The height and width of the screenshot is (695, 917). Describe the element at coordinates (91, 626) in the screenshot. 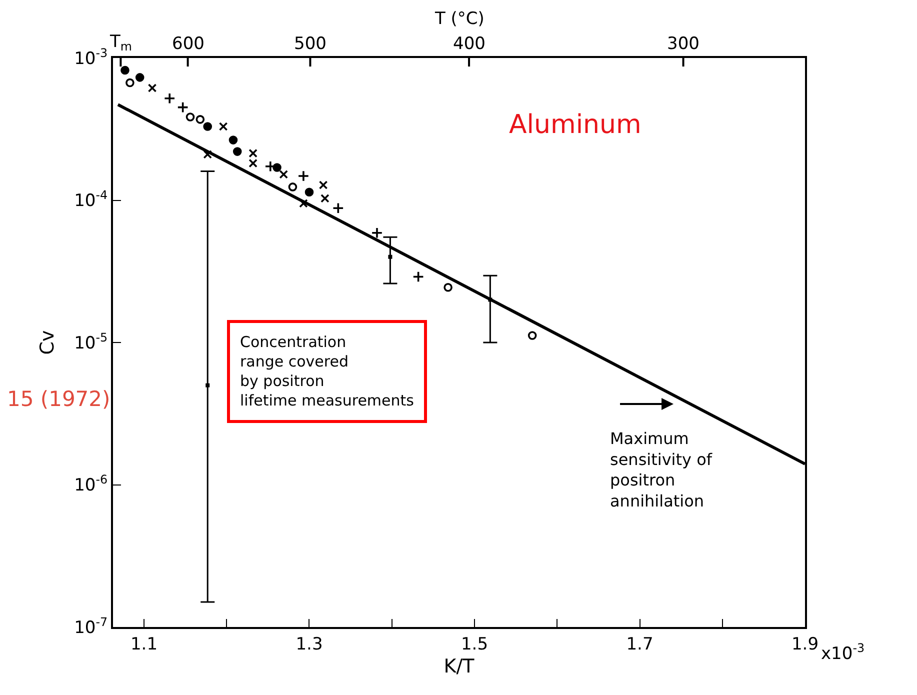

I see `y-tick-label: 10$^{-7}$` at that location.